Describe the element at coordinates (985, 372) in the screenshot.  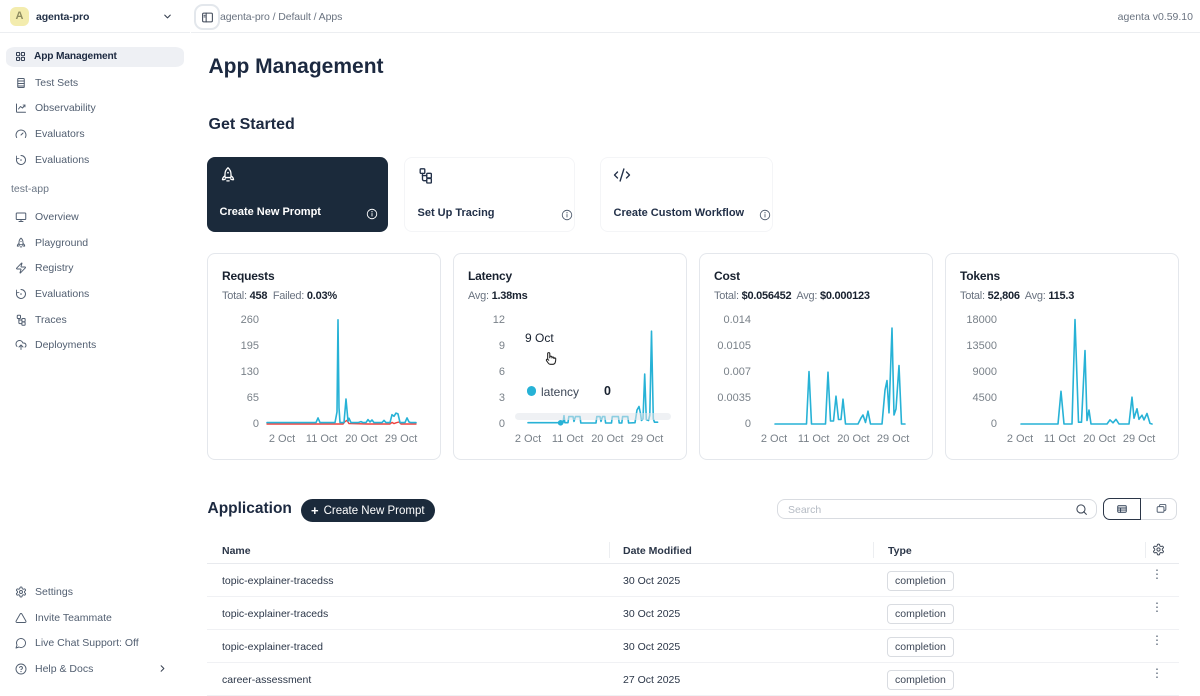
I see `svg-text: 9000` at that location.